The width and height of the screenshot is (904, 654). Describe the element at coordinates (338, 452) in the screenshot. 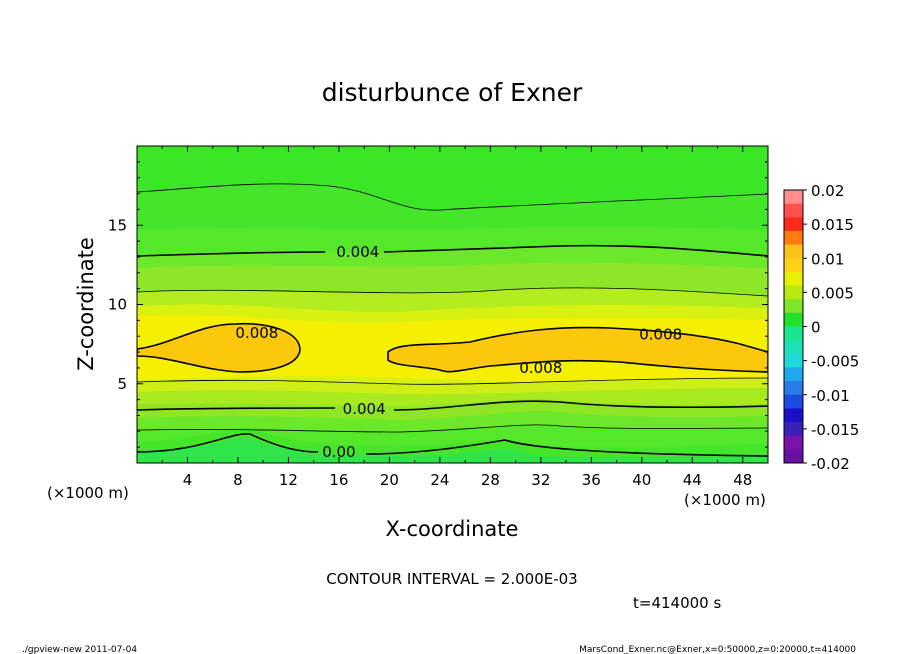

I see `contour-label: 0.00` at that location.